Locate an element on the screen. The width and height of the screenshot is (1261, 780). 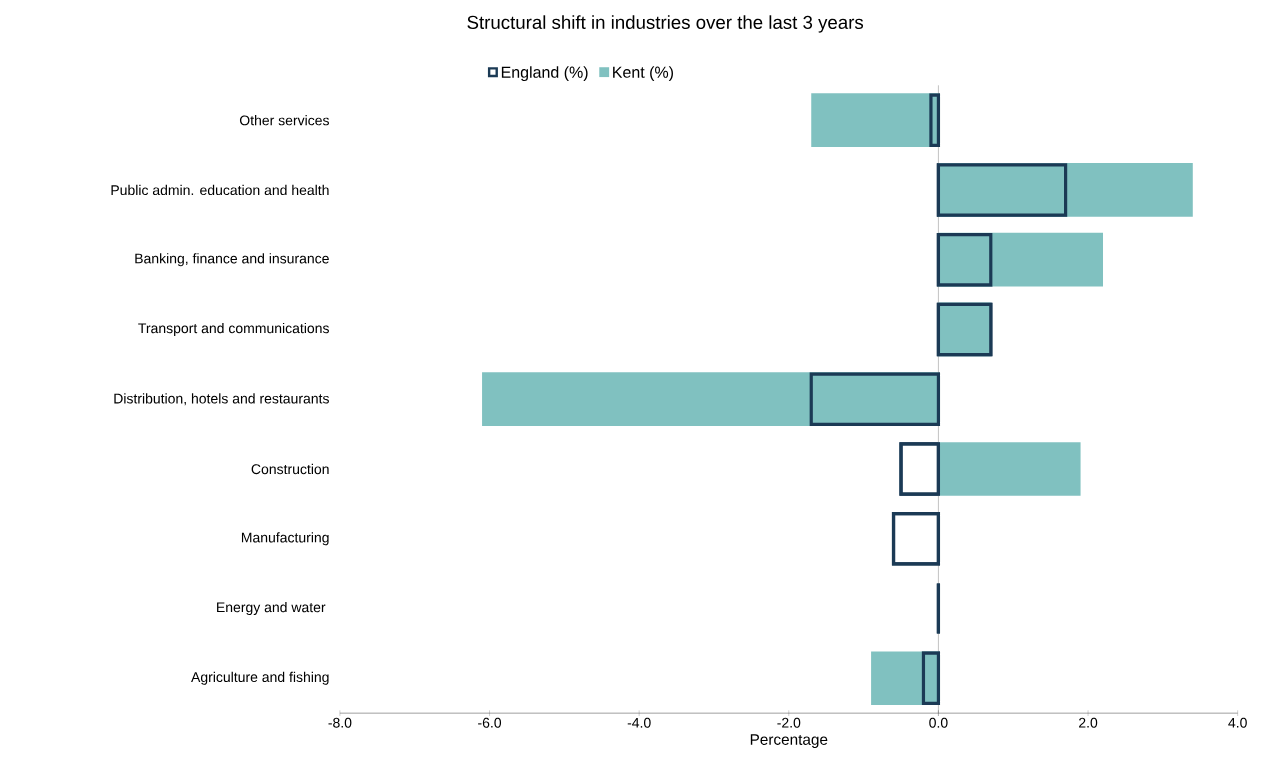
y-tick-label: Banking, finance and insurance is located at coordinates (232, 260).